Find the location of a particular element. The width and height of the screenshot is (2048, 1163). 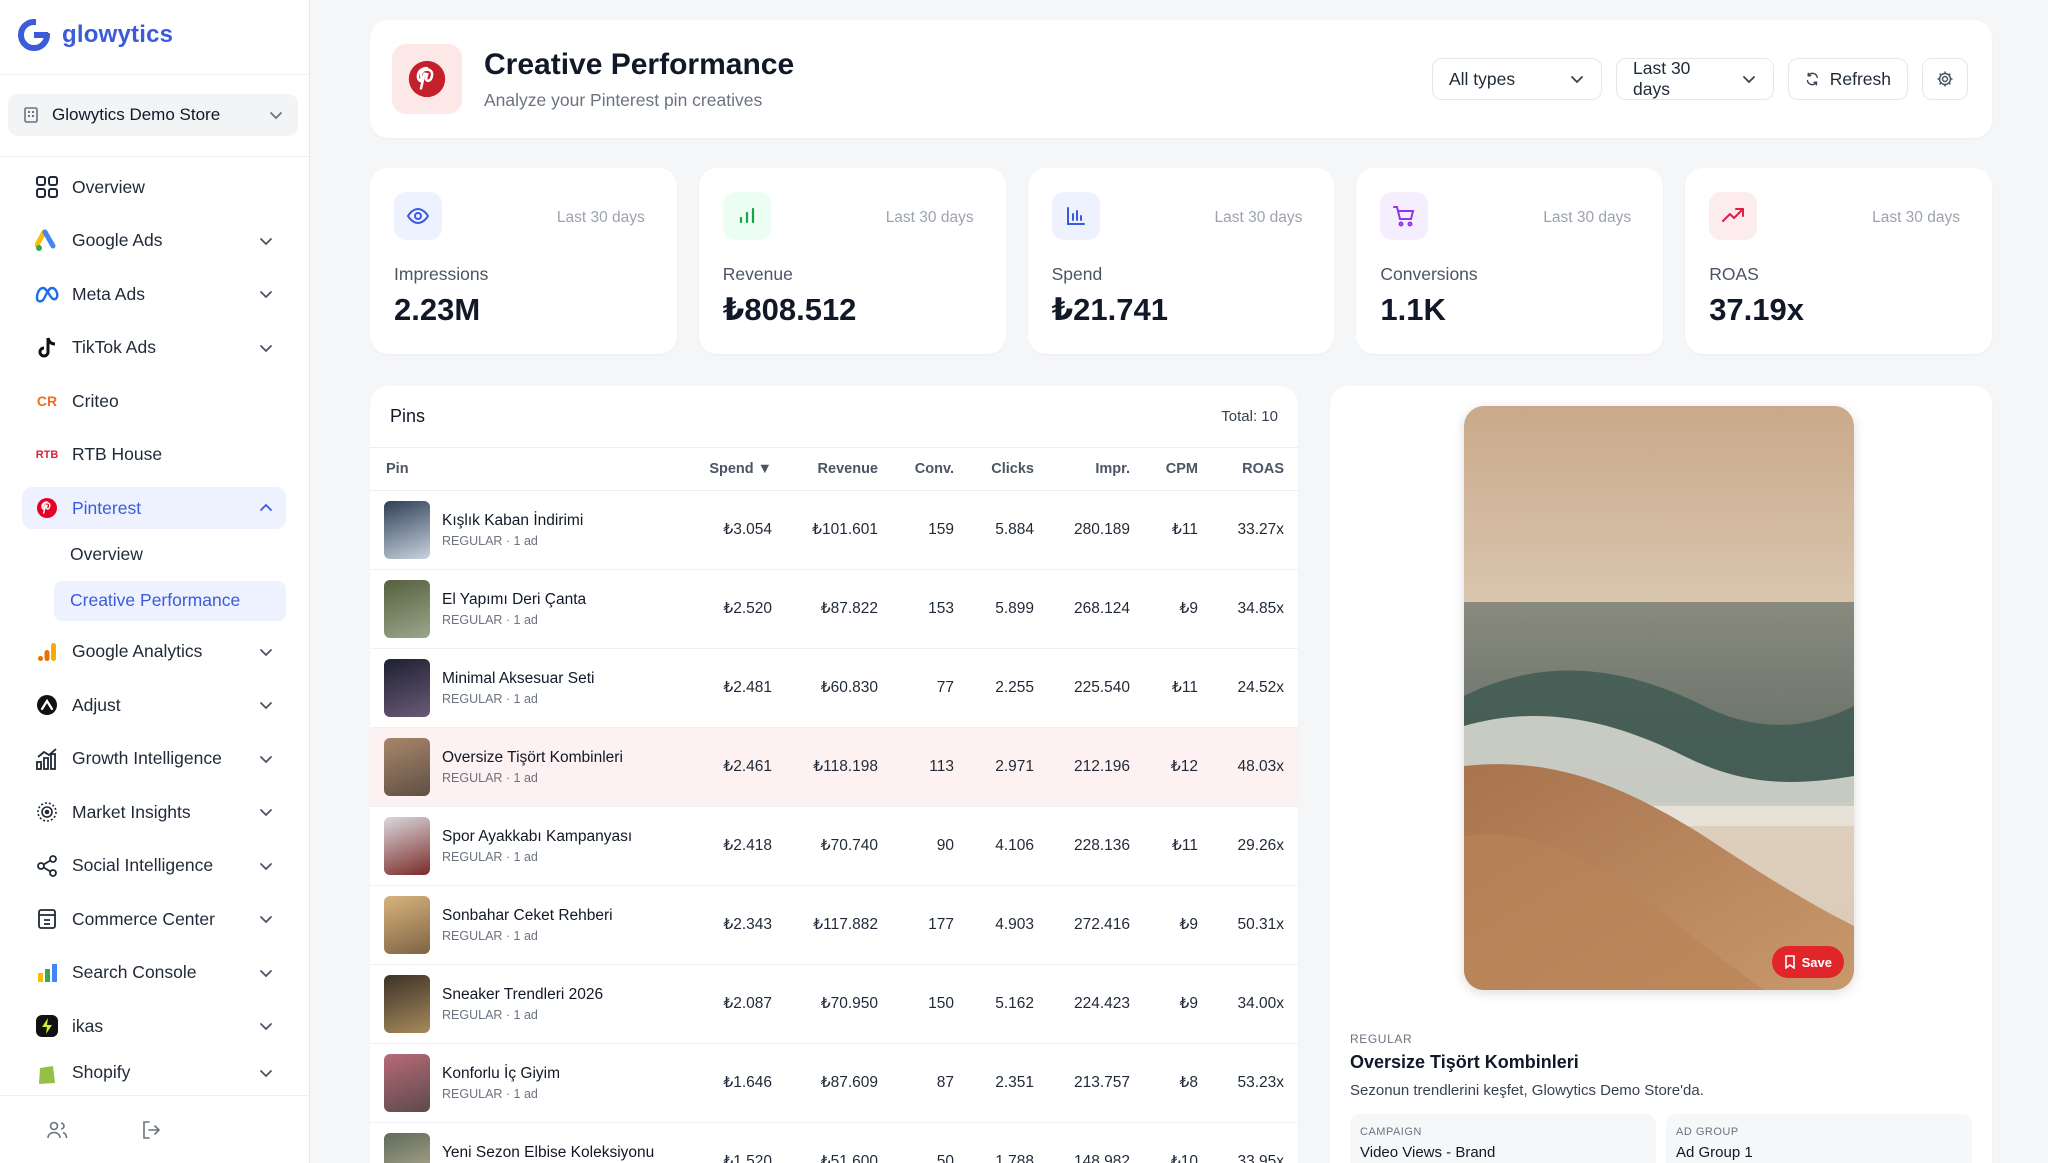

ikas-icon is located at coordinates (47, 1026).